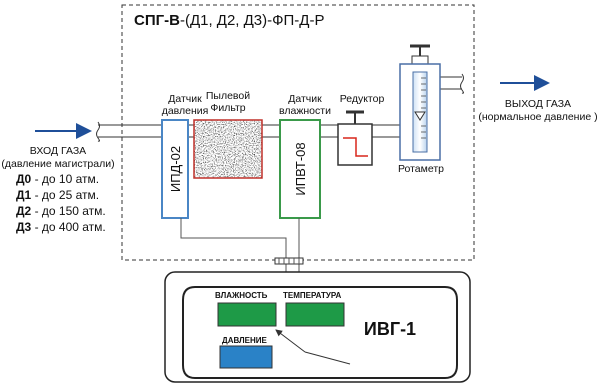 The image size is (600, 390). I want to click on inlet-label: ВХОД ГАЗА, so click(58, 151).